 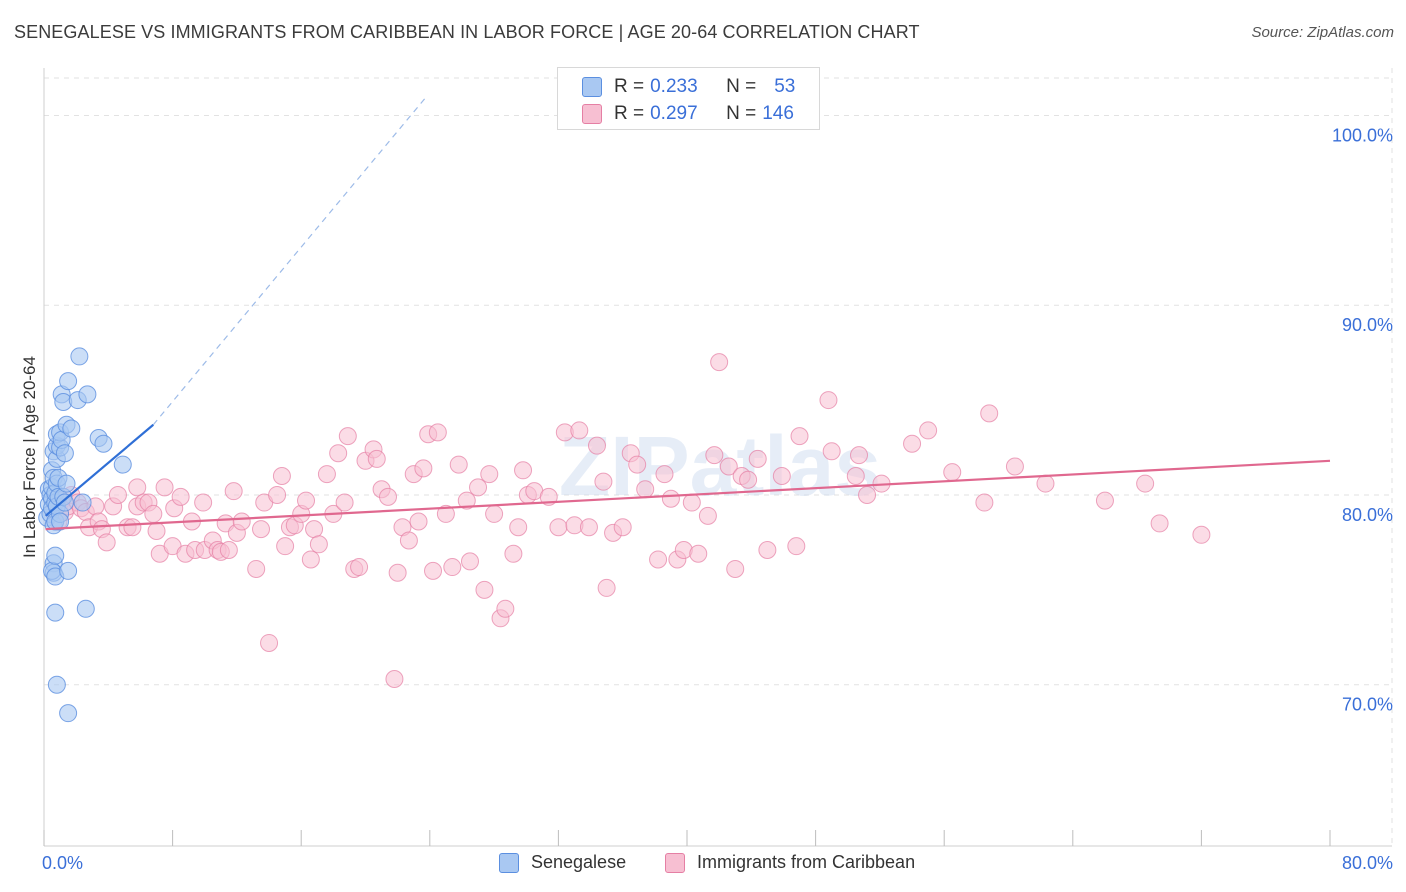 What do you see at coordinates (785, 86) in the screenshot?
I see `legend-n-value: 53` at bounding box center [785, 86].